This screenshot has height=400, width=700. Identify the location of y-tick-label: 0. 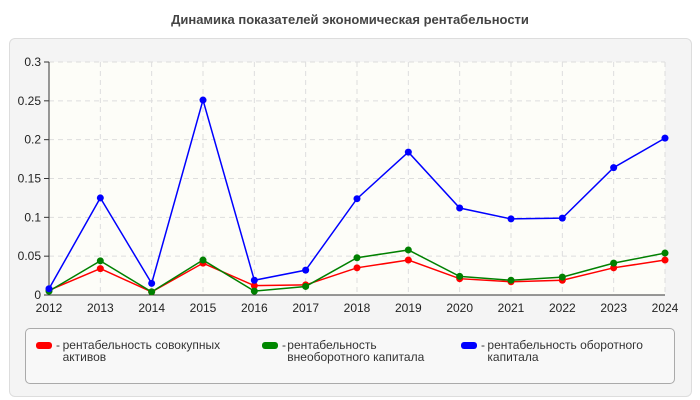
(37, 295).